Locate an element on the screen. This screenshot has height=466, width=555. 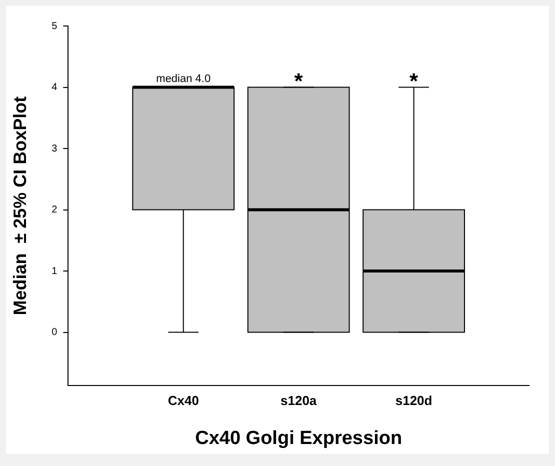
x-axis-title: Cx40 Golgi Expression is located at coordinates (298, 438).